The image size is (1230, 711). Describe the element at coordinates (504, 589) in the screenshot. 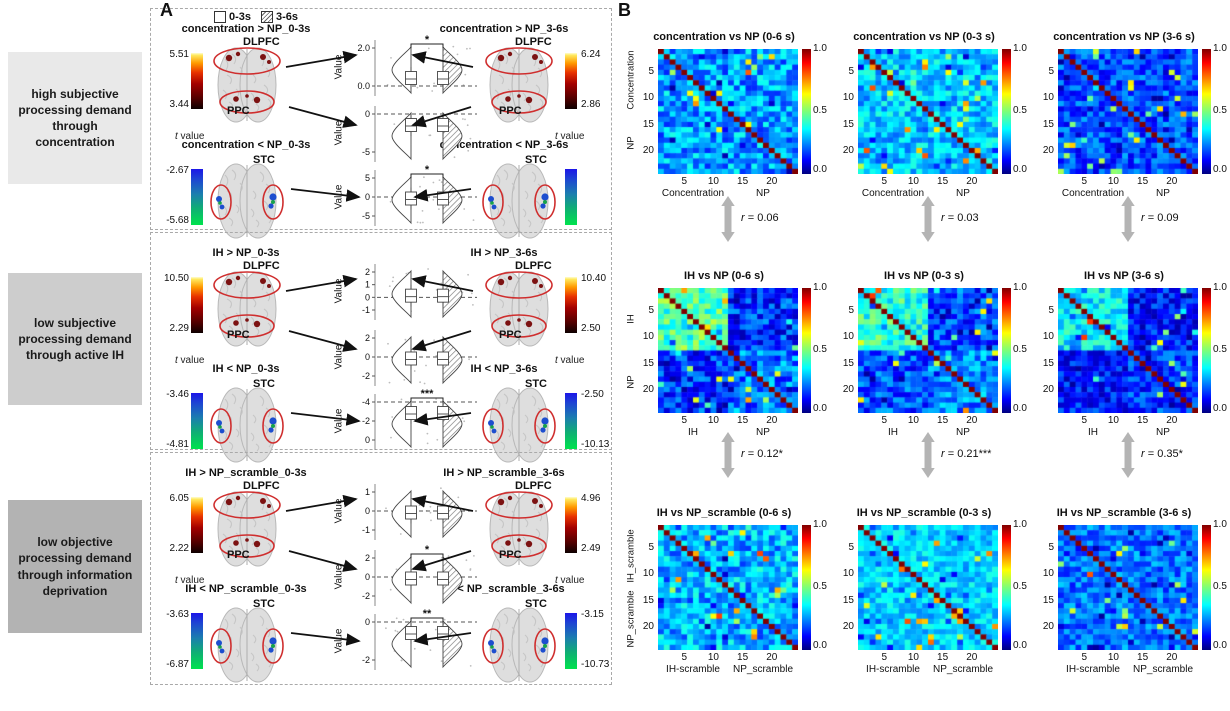

I see `contrast-title: IH < NP_scramble_3-6s` at that location.